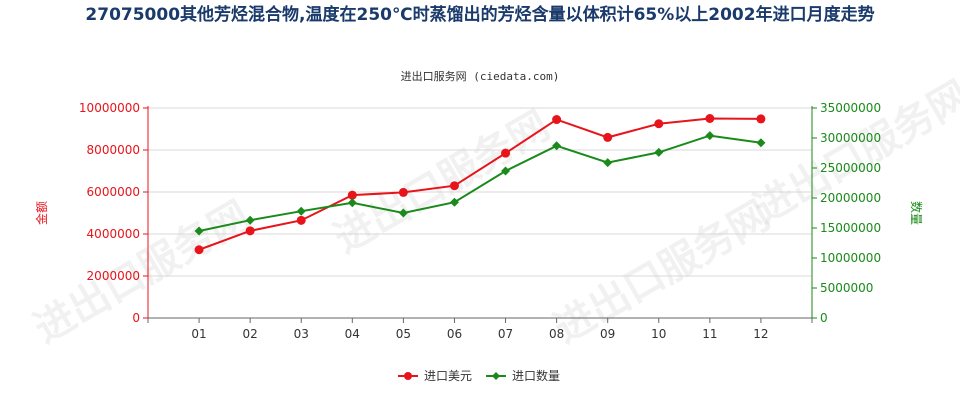  I want to click on left-axis-tick-label: 8000000, so click(113, 150).